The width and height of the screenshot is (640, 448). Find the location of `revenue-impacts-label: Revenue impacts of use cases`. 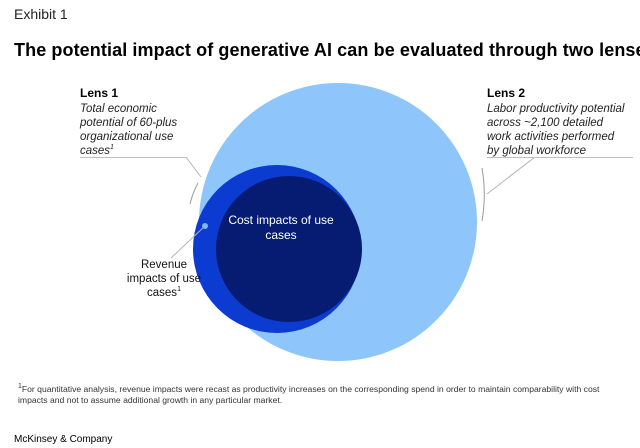

revenue-impacts-label: Revenue impacts of use cases is located at coordinates (164, 279).